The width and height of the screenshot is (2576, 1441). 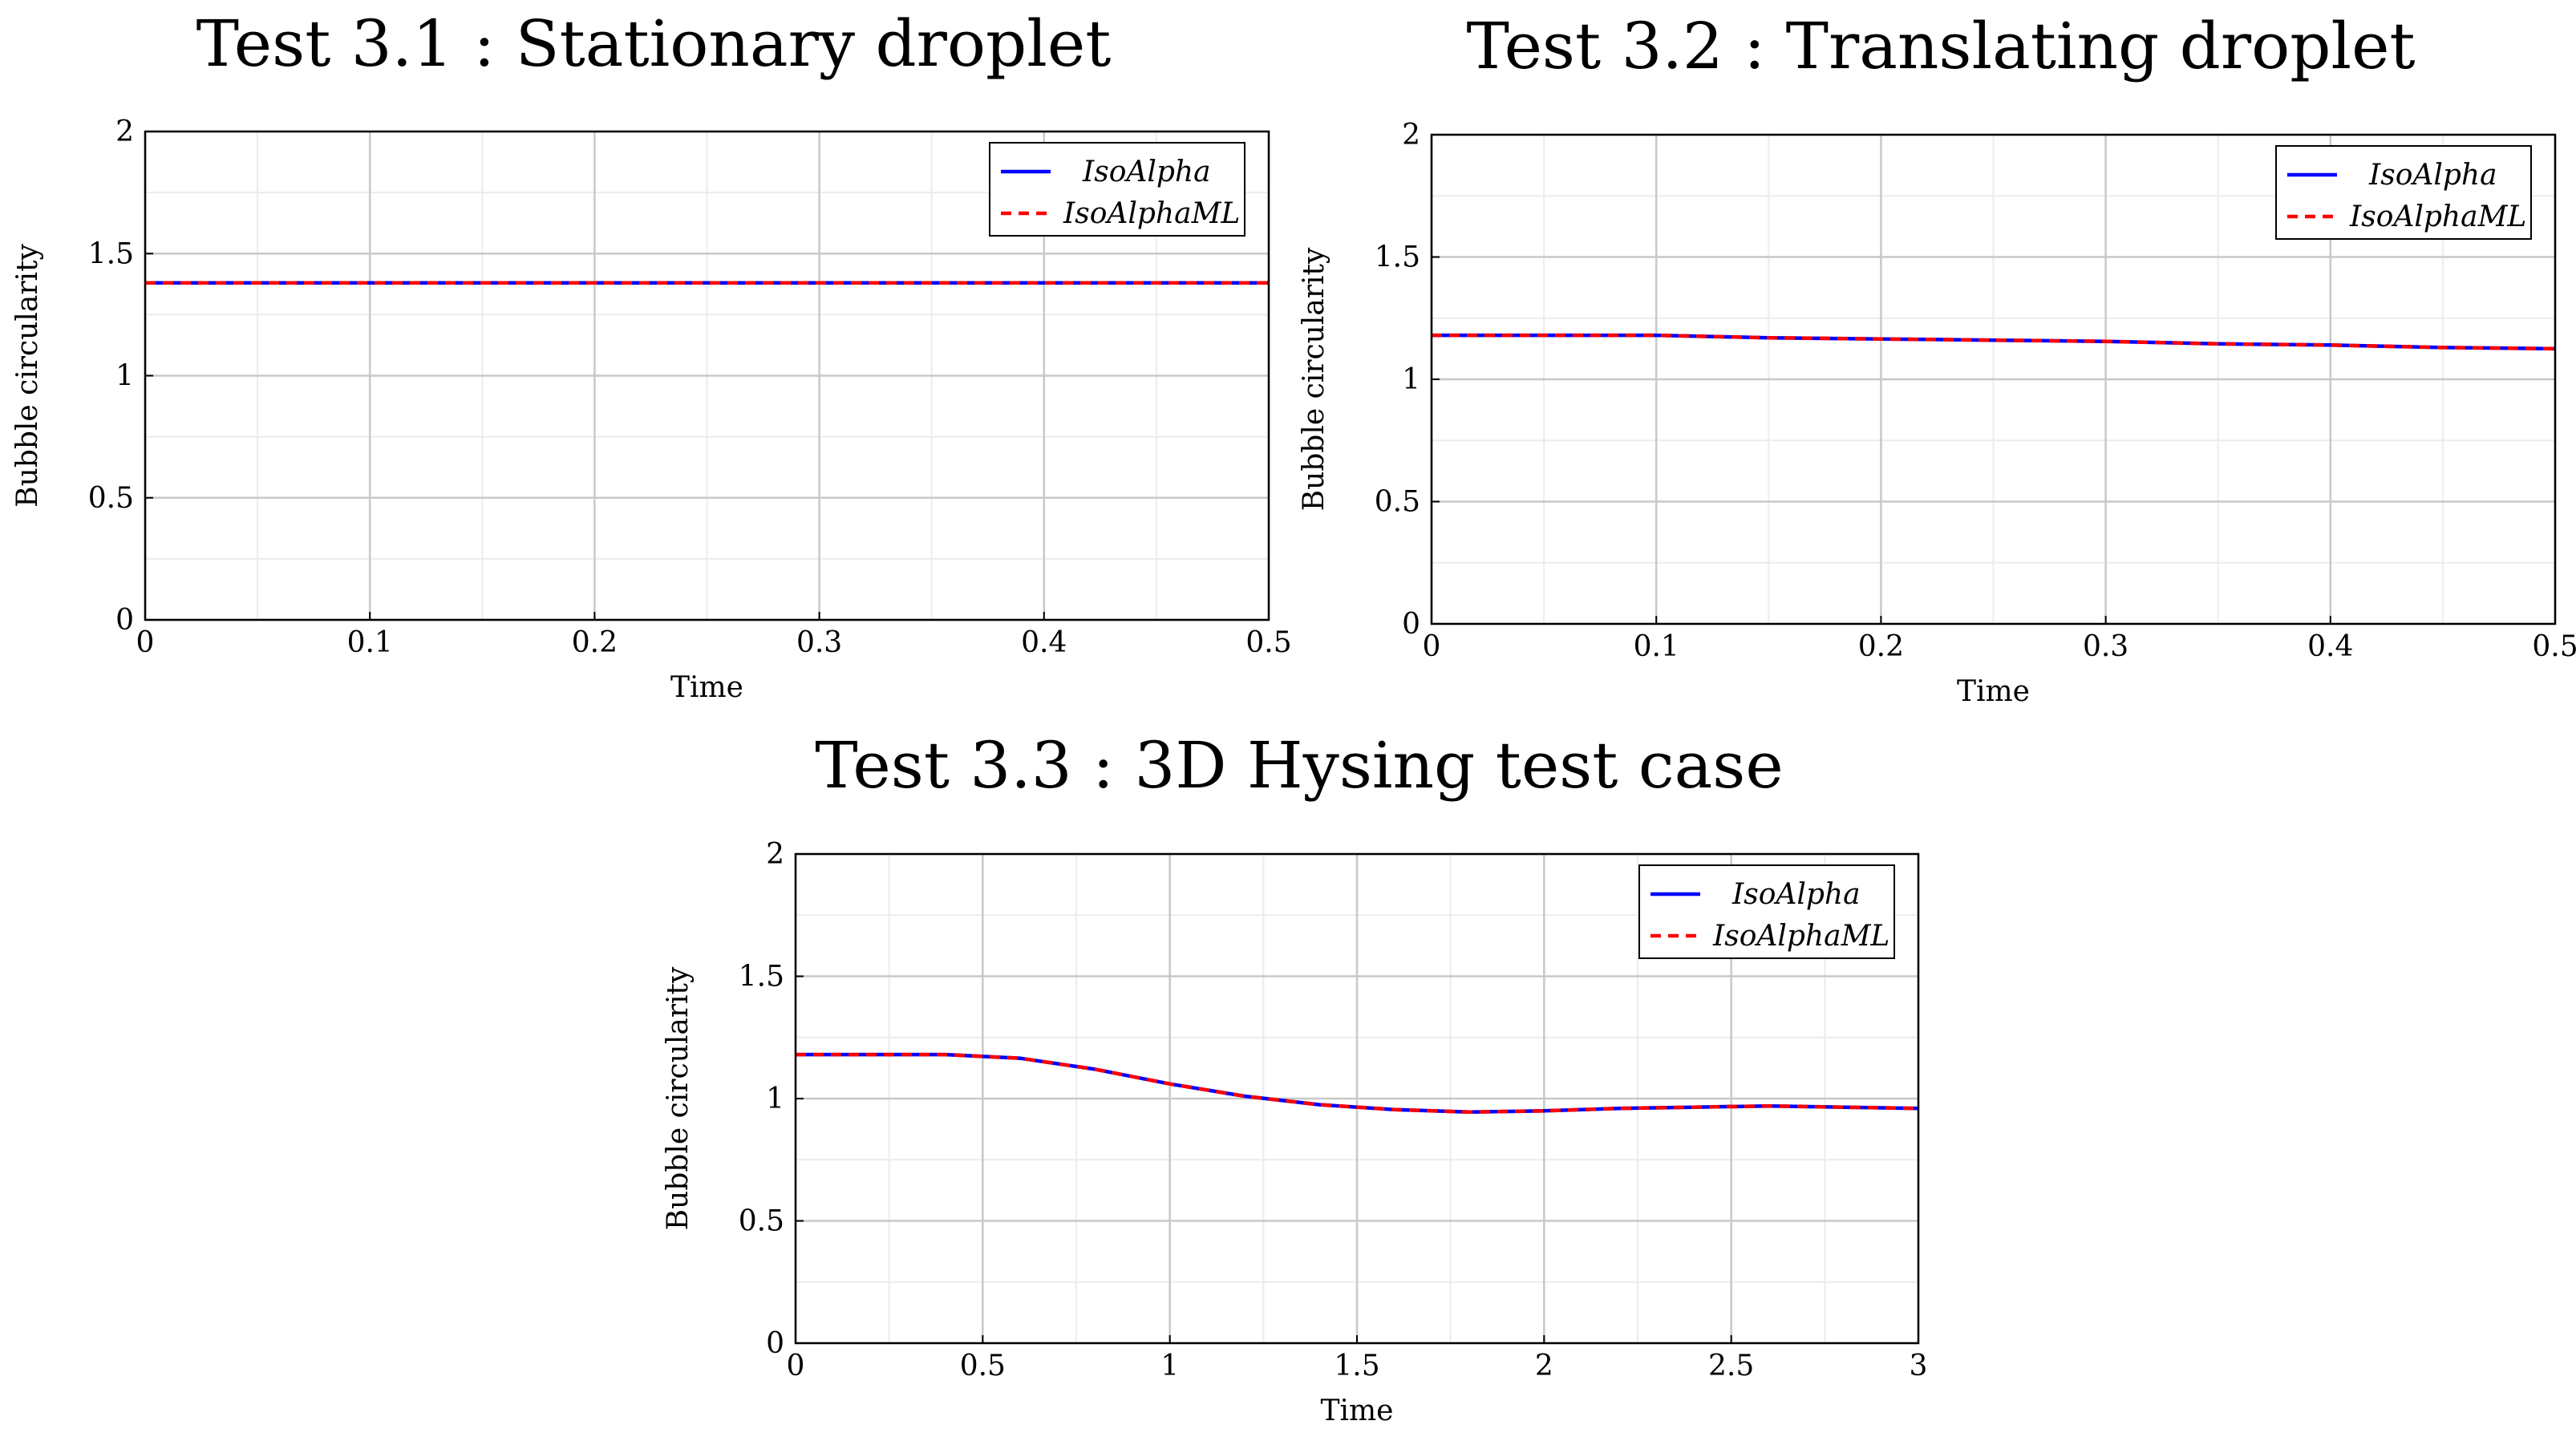 I want to click on chart-title: Test 3.1 : Stationary droplet, so click(x=654, y=43).